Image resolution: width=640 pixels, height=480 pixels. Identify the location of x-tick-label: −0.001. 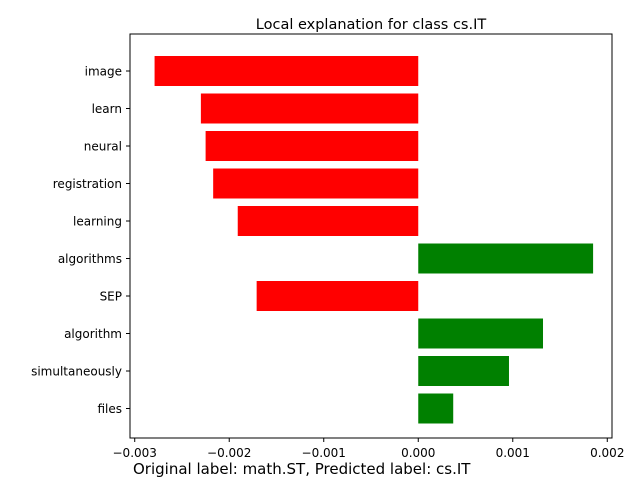
(324, 453).